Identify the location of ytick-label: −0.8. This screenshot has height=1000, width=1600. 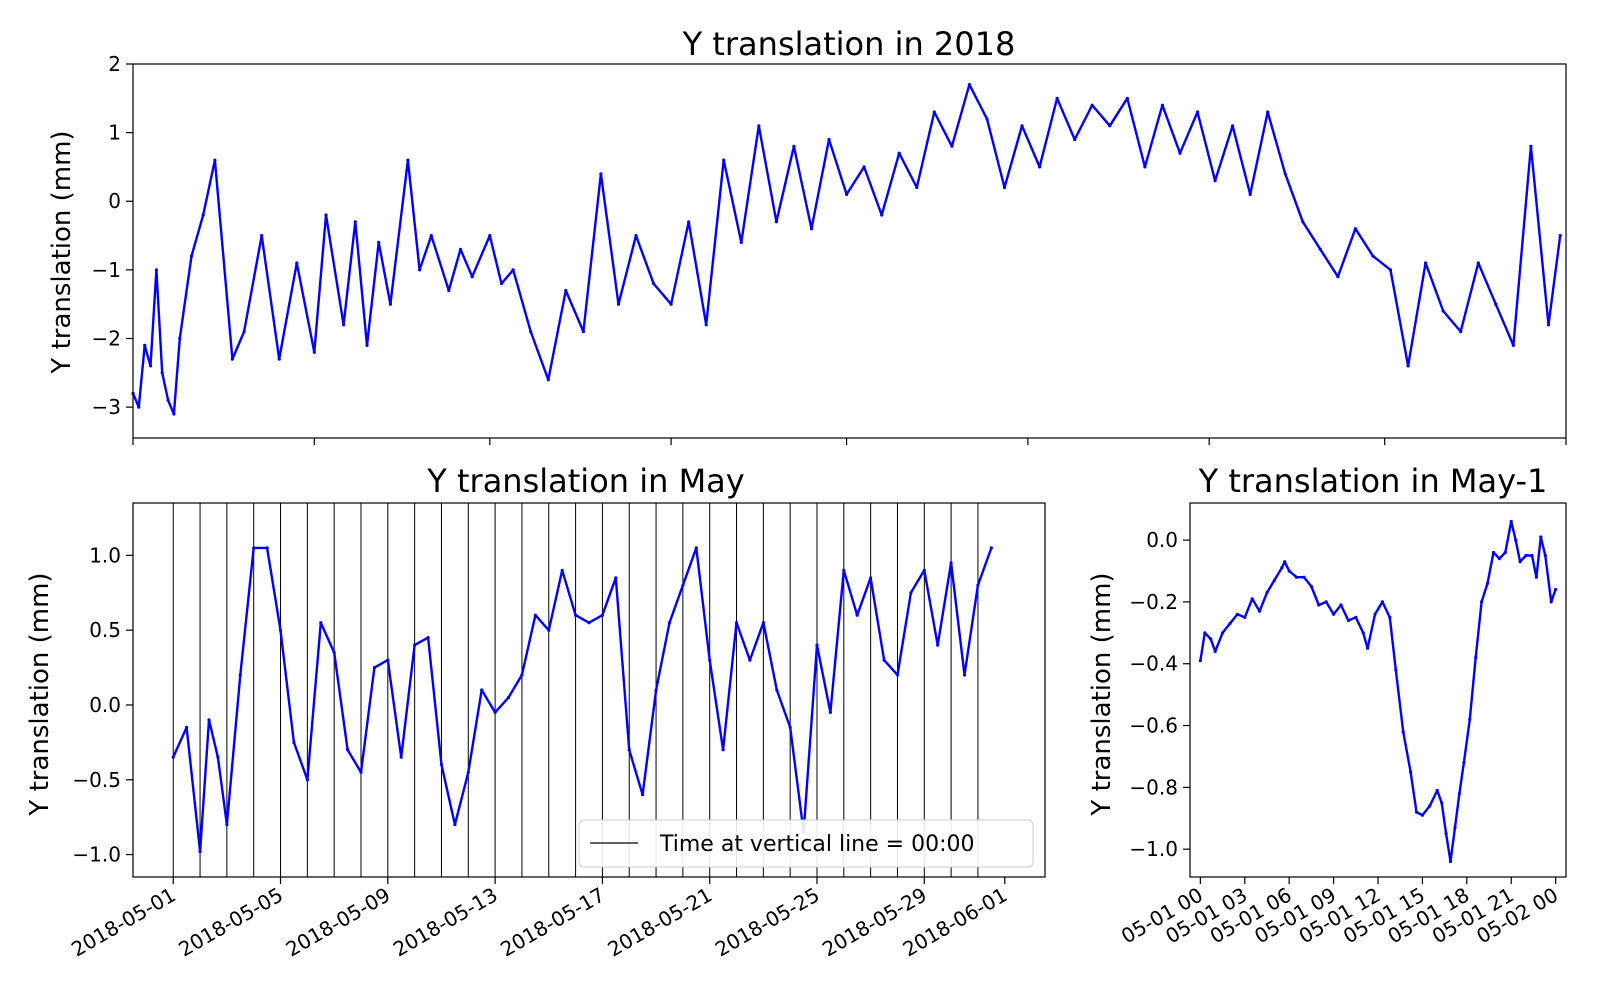
(1153, 787).